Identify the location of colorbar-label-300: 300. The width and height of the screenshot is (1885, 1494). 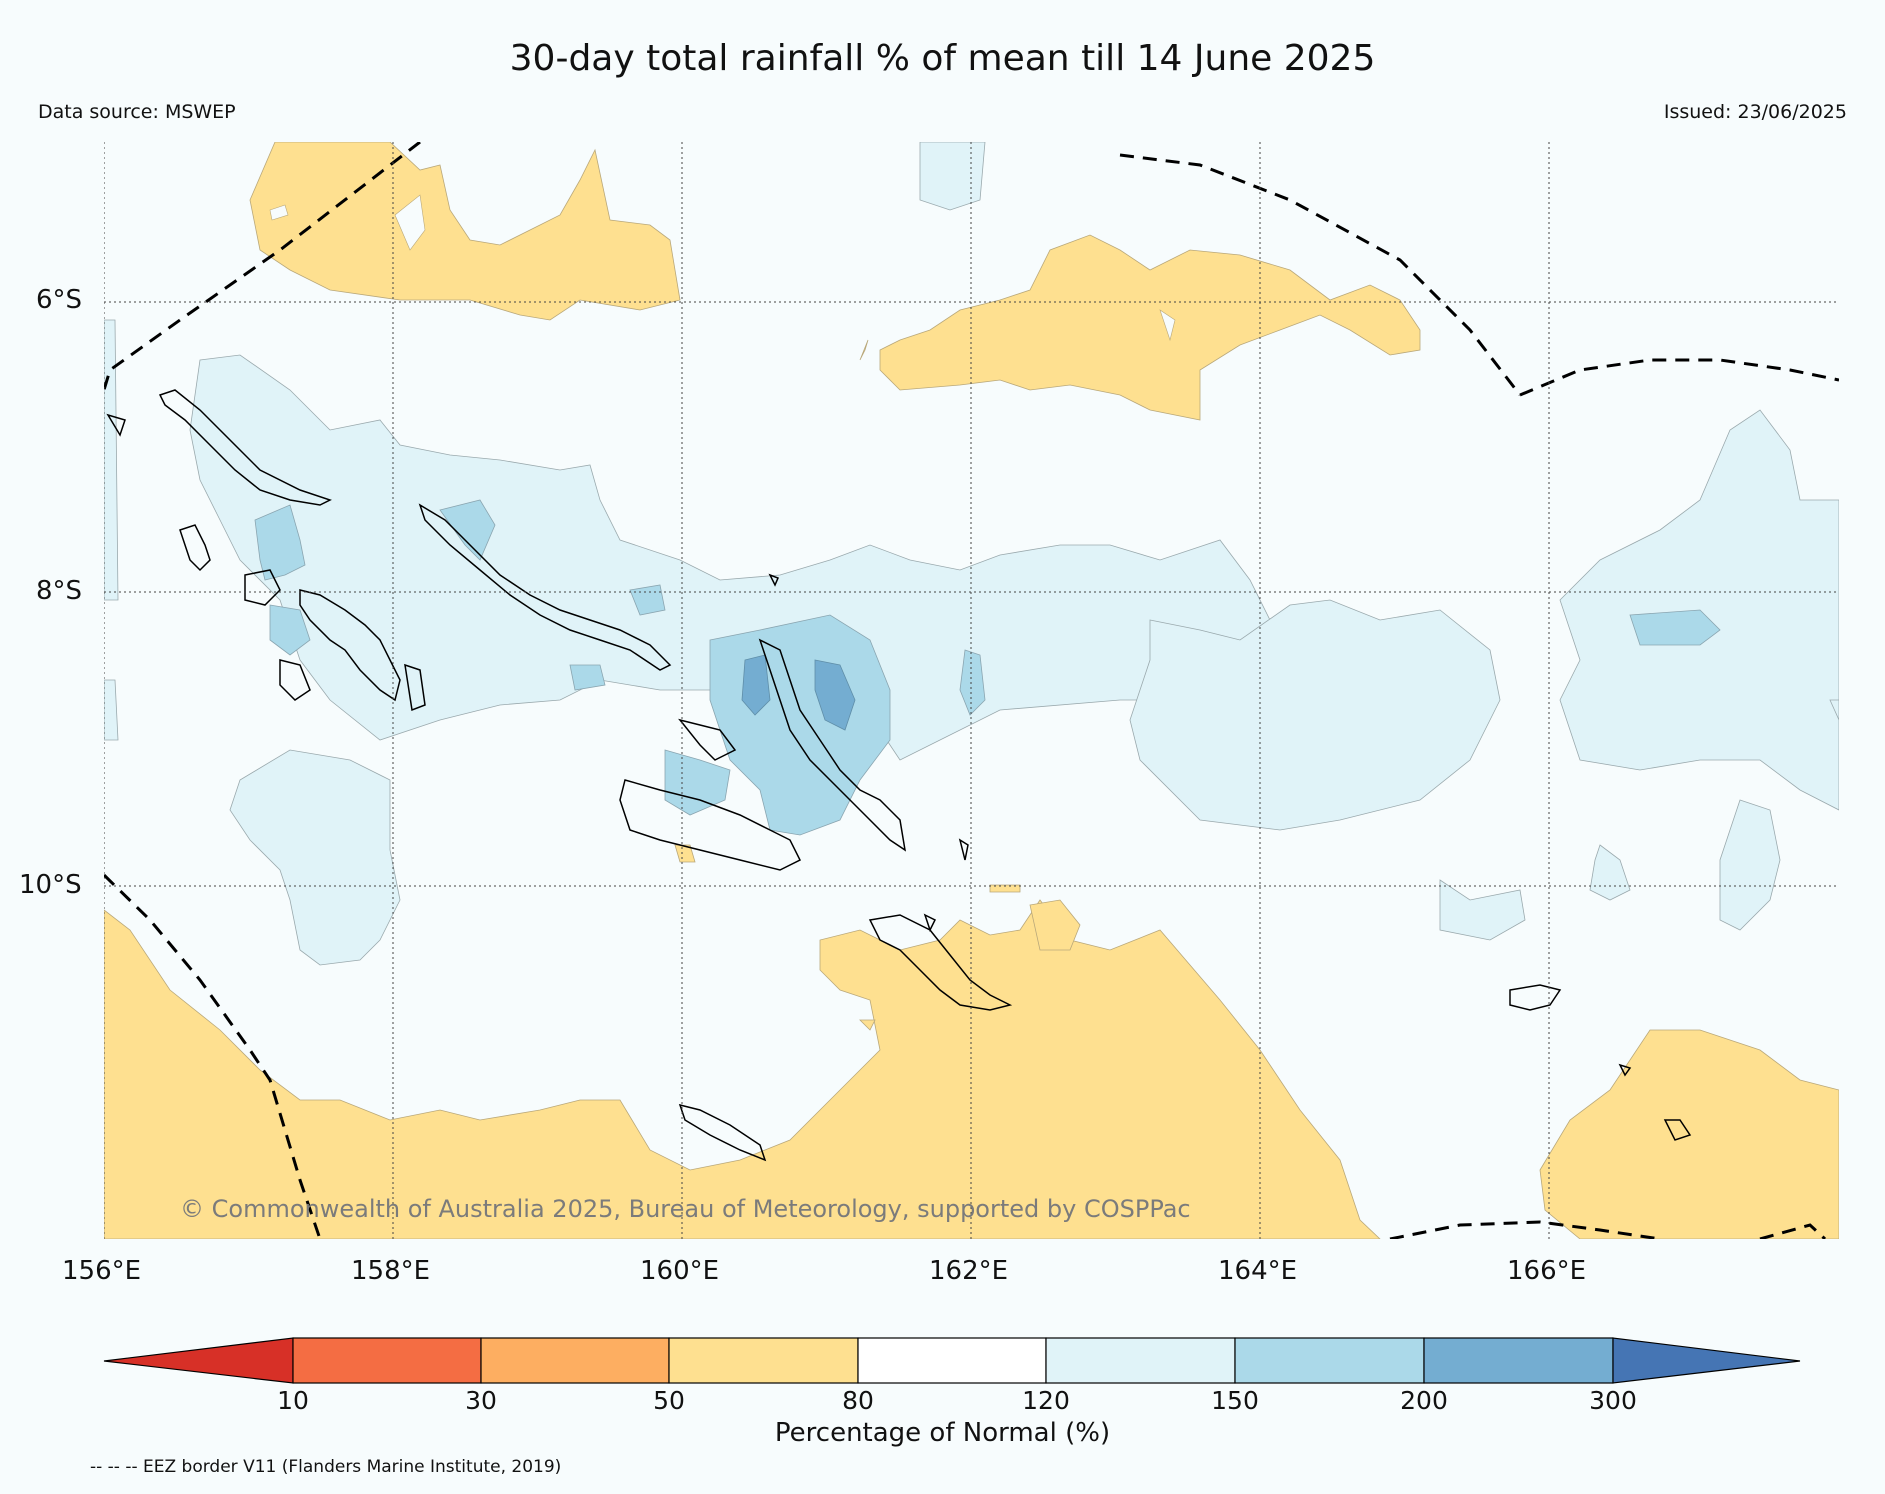
(1613, 1400).